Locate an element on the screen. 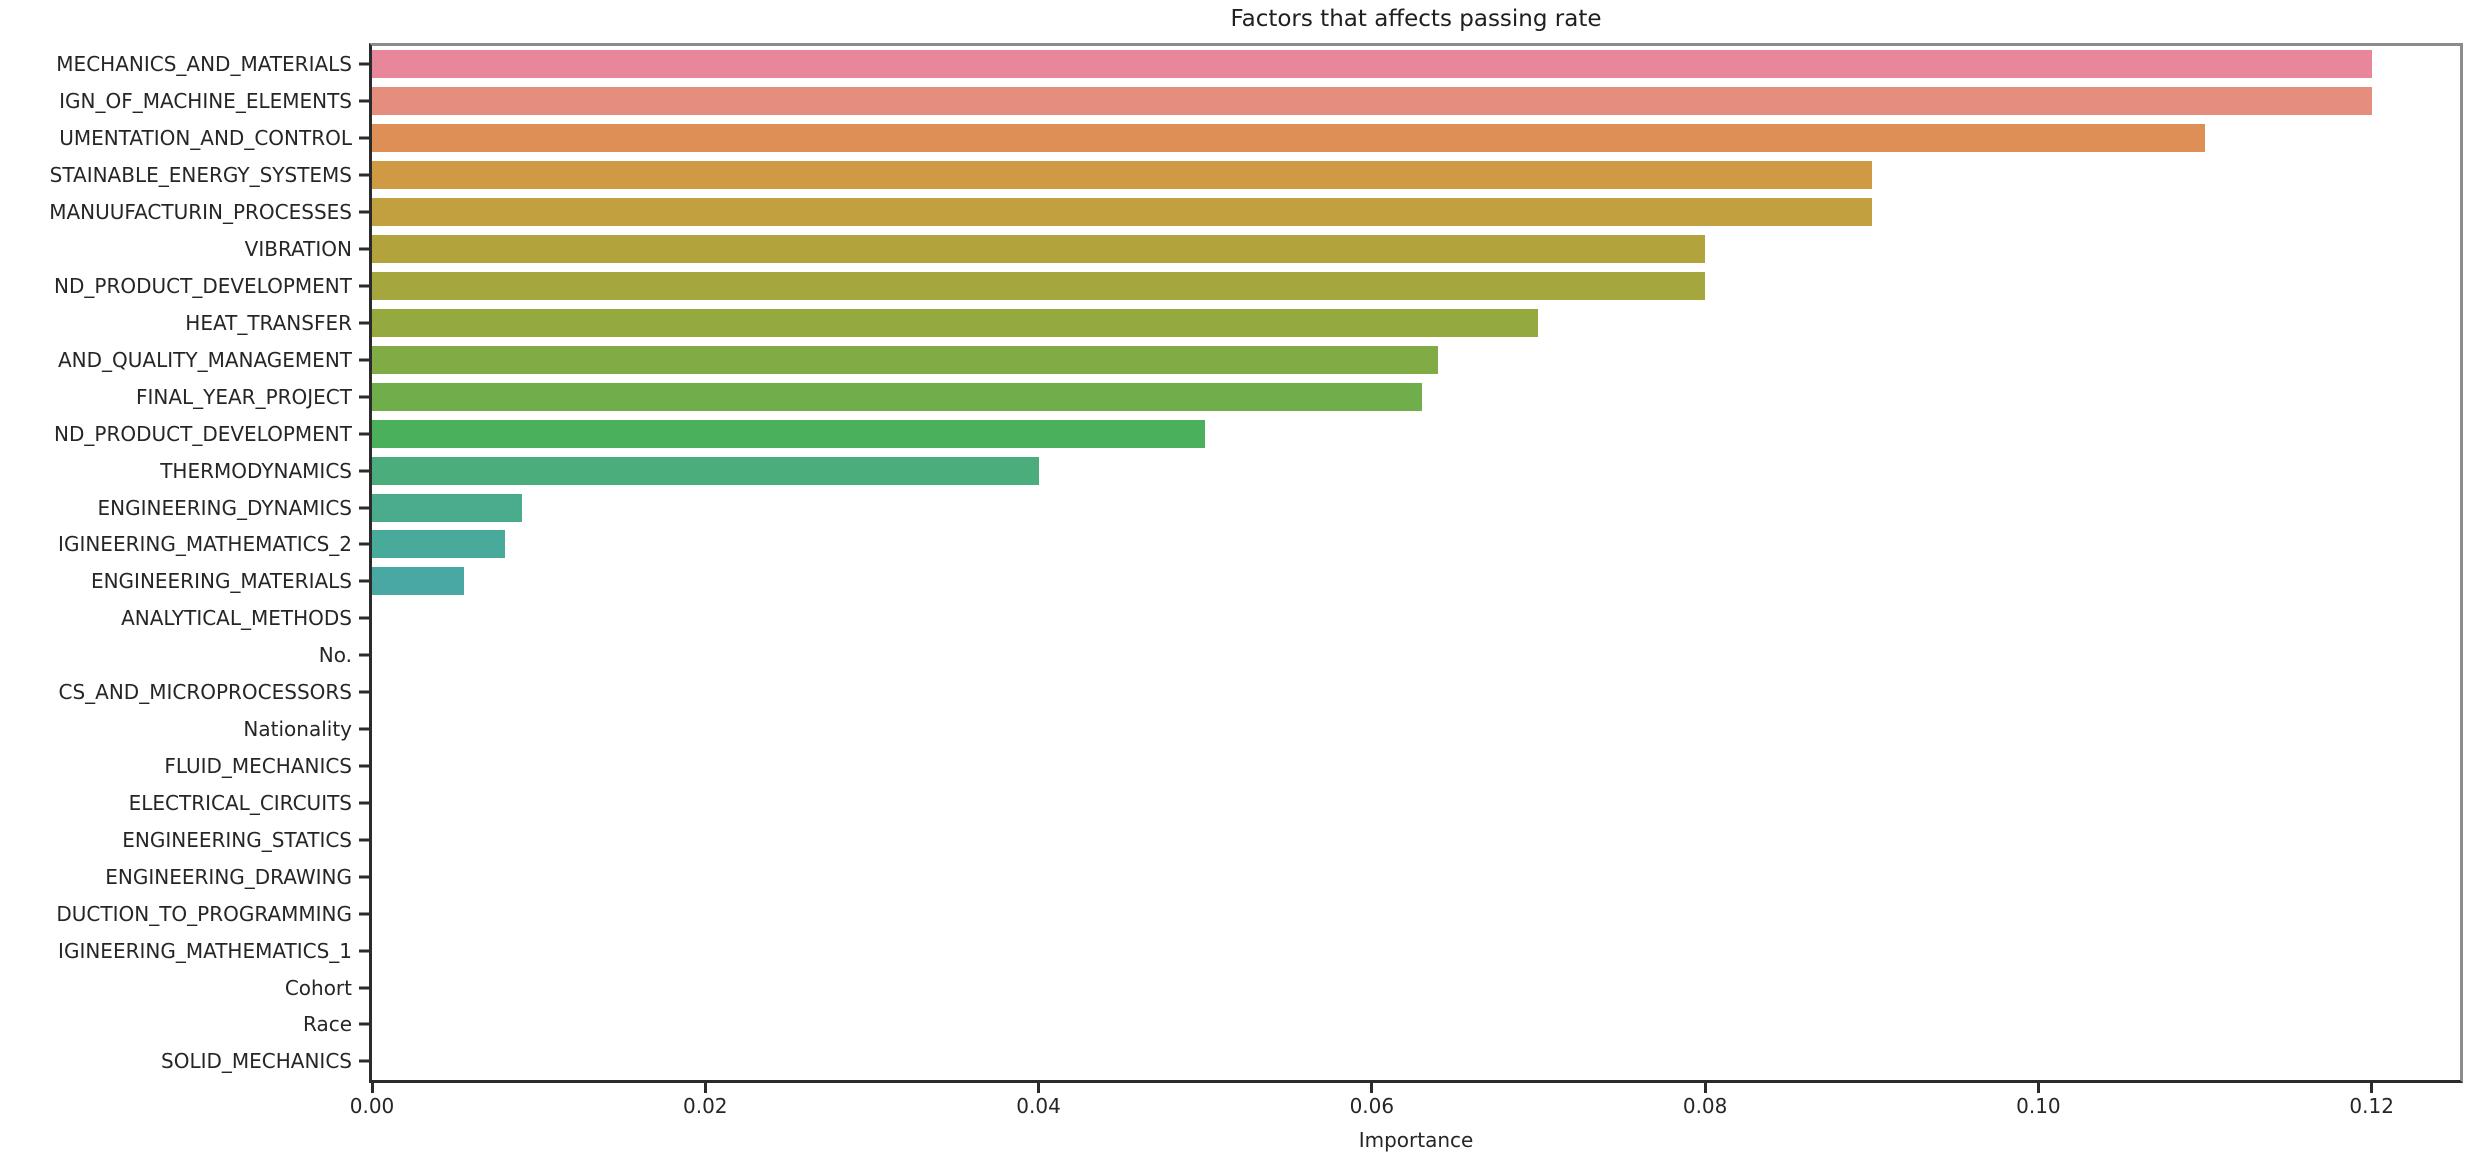 The height and width of the screenshot is (1168, 2480). bar-row: THERMODYNAMICS is located at coordinates (1310, 470).